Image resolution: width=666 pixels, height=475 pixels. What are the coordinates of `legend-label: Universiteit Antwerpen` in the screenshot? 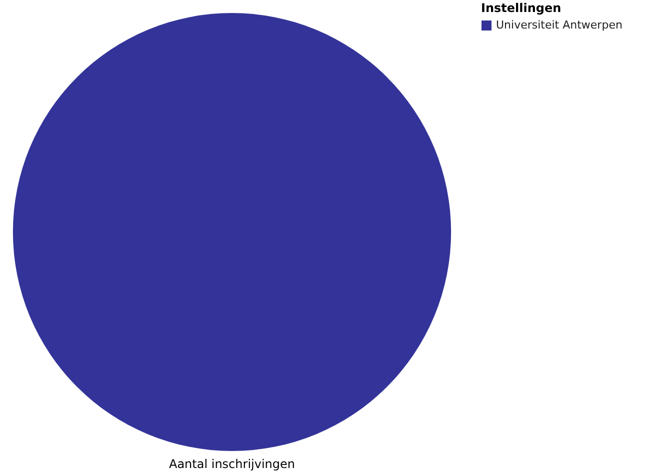 It's located at (559, 25).